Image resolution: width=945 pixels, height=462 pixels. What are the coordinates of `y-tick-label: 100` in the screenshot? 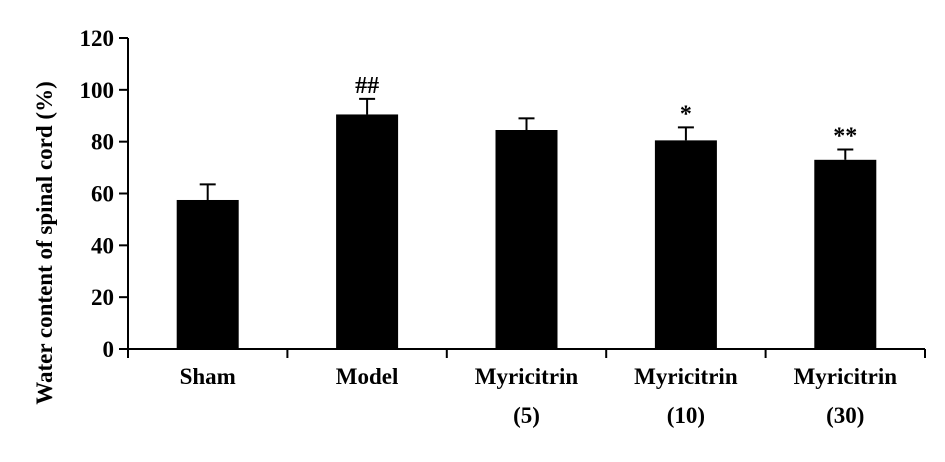 It's located at (97, 90).